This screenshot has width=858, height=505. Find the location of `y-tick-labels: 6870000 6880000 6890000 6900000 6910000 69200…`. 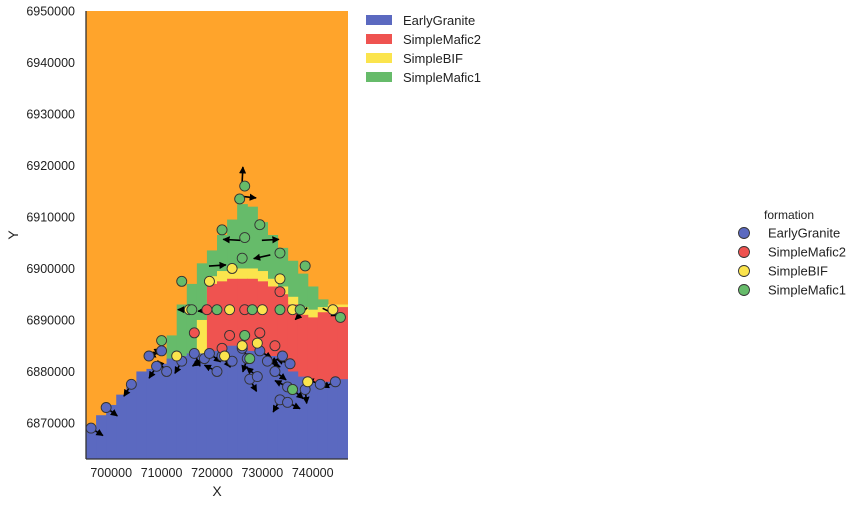

y-tick-labels: 6870000 6880000 6890000 6900000 6910000 69200… is located at coordinates (50, 218).